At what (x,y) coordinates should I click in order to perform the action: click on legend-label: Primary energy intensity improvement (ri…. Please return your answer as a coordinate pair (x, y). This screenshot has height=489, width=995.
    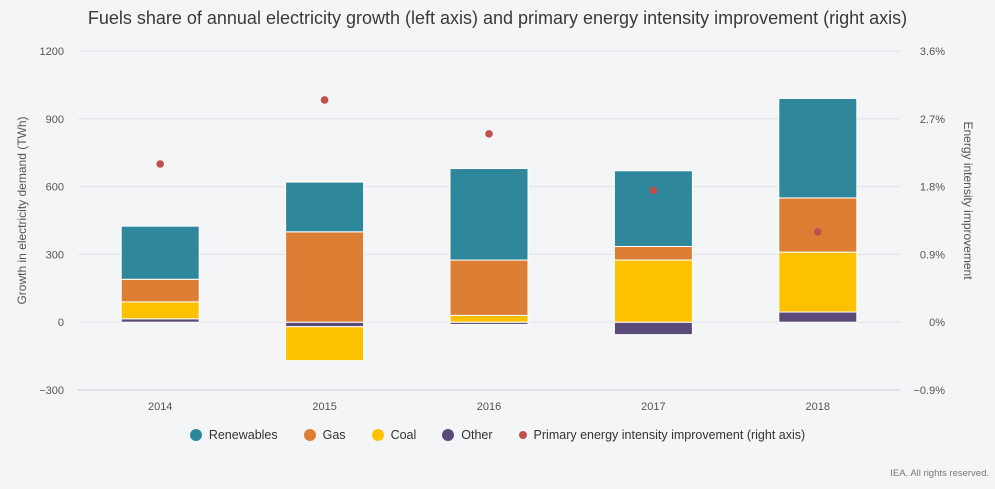
    Looking at the image, I should click on (669, 435).